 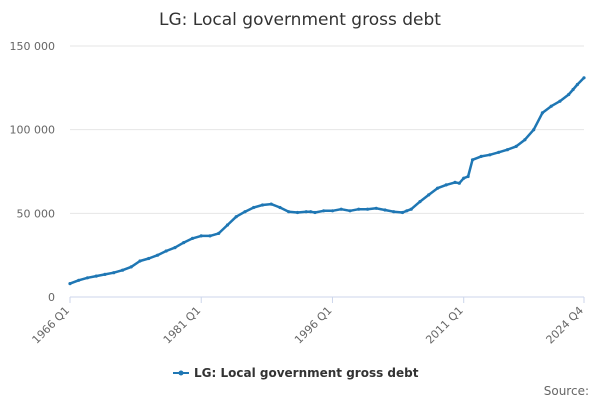 What do you see at coordinates (566, 391) in the screenshot?
I see `source-label: Source:` at bounding box center [566, 391].